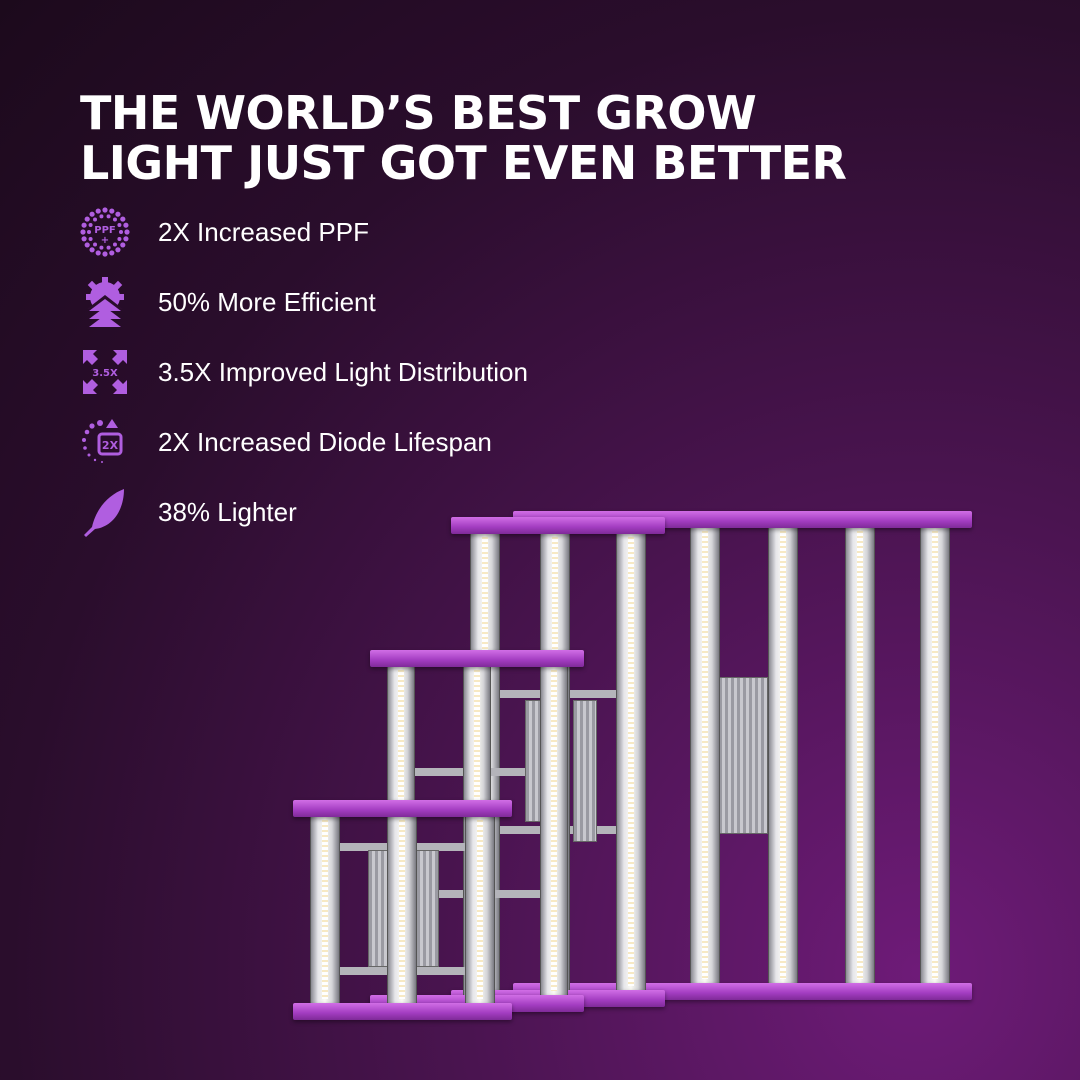 This screenshot has width=1080, height=1080. I want to click on feature-item: PPF + 2X Increased PPF, so click(223, 232).